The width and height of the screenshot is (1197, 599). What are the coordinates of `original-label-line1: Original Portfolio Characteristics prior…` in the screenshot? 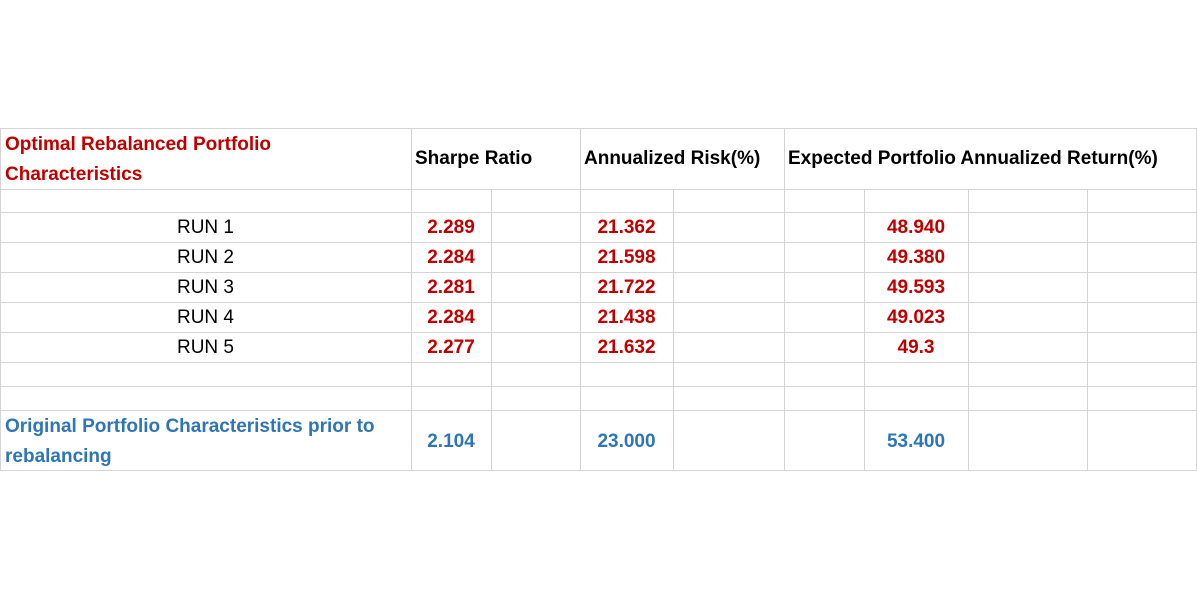 It's located at (190, 426).